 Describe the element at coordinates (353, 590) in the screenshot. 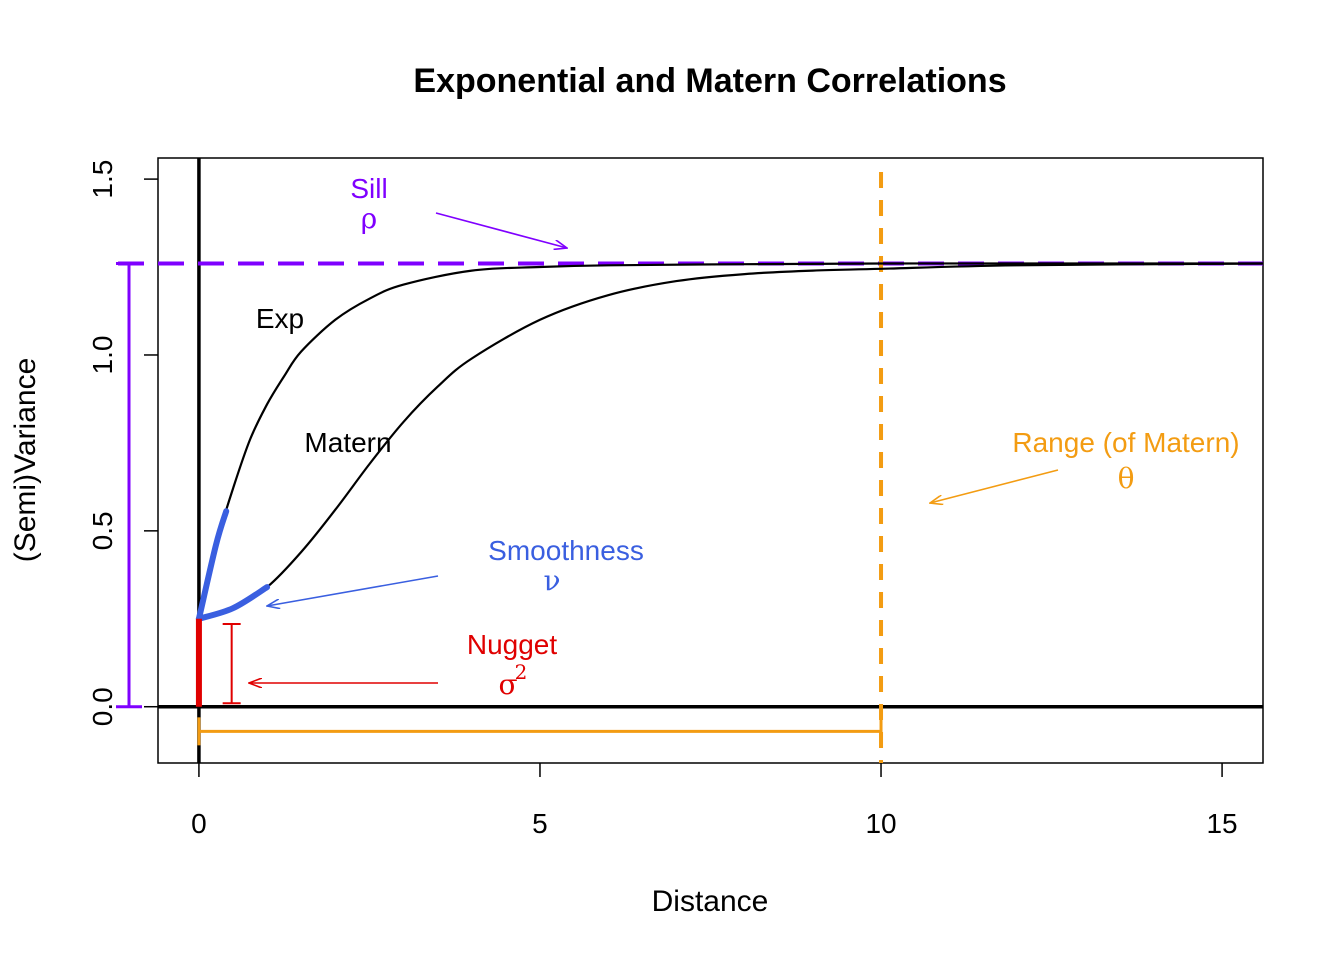

I see `smoothness-arrow` at that location.